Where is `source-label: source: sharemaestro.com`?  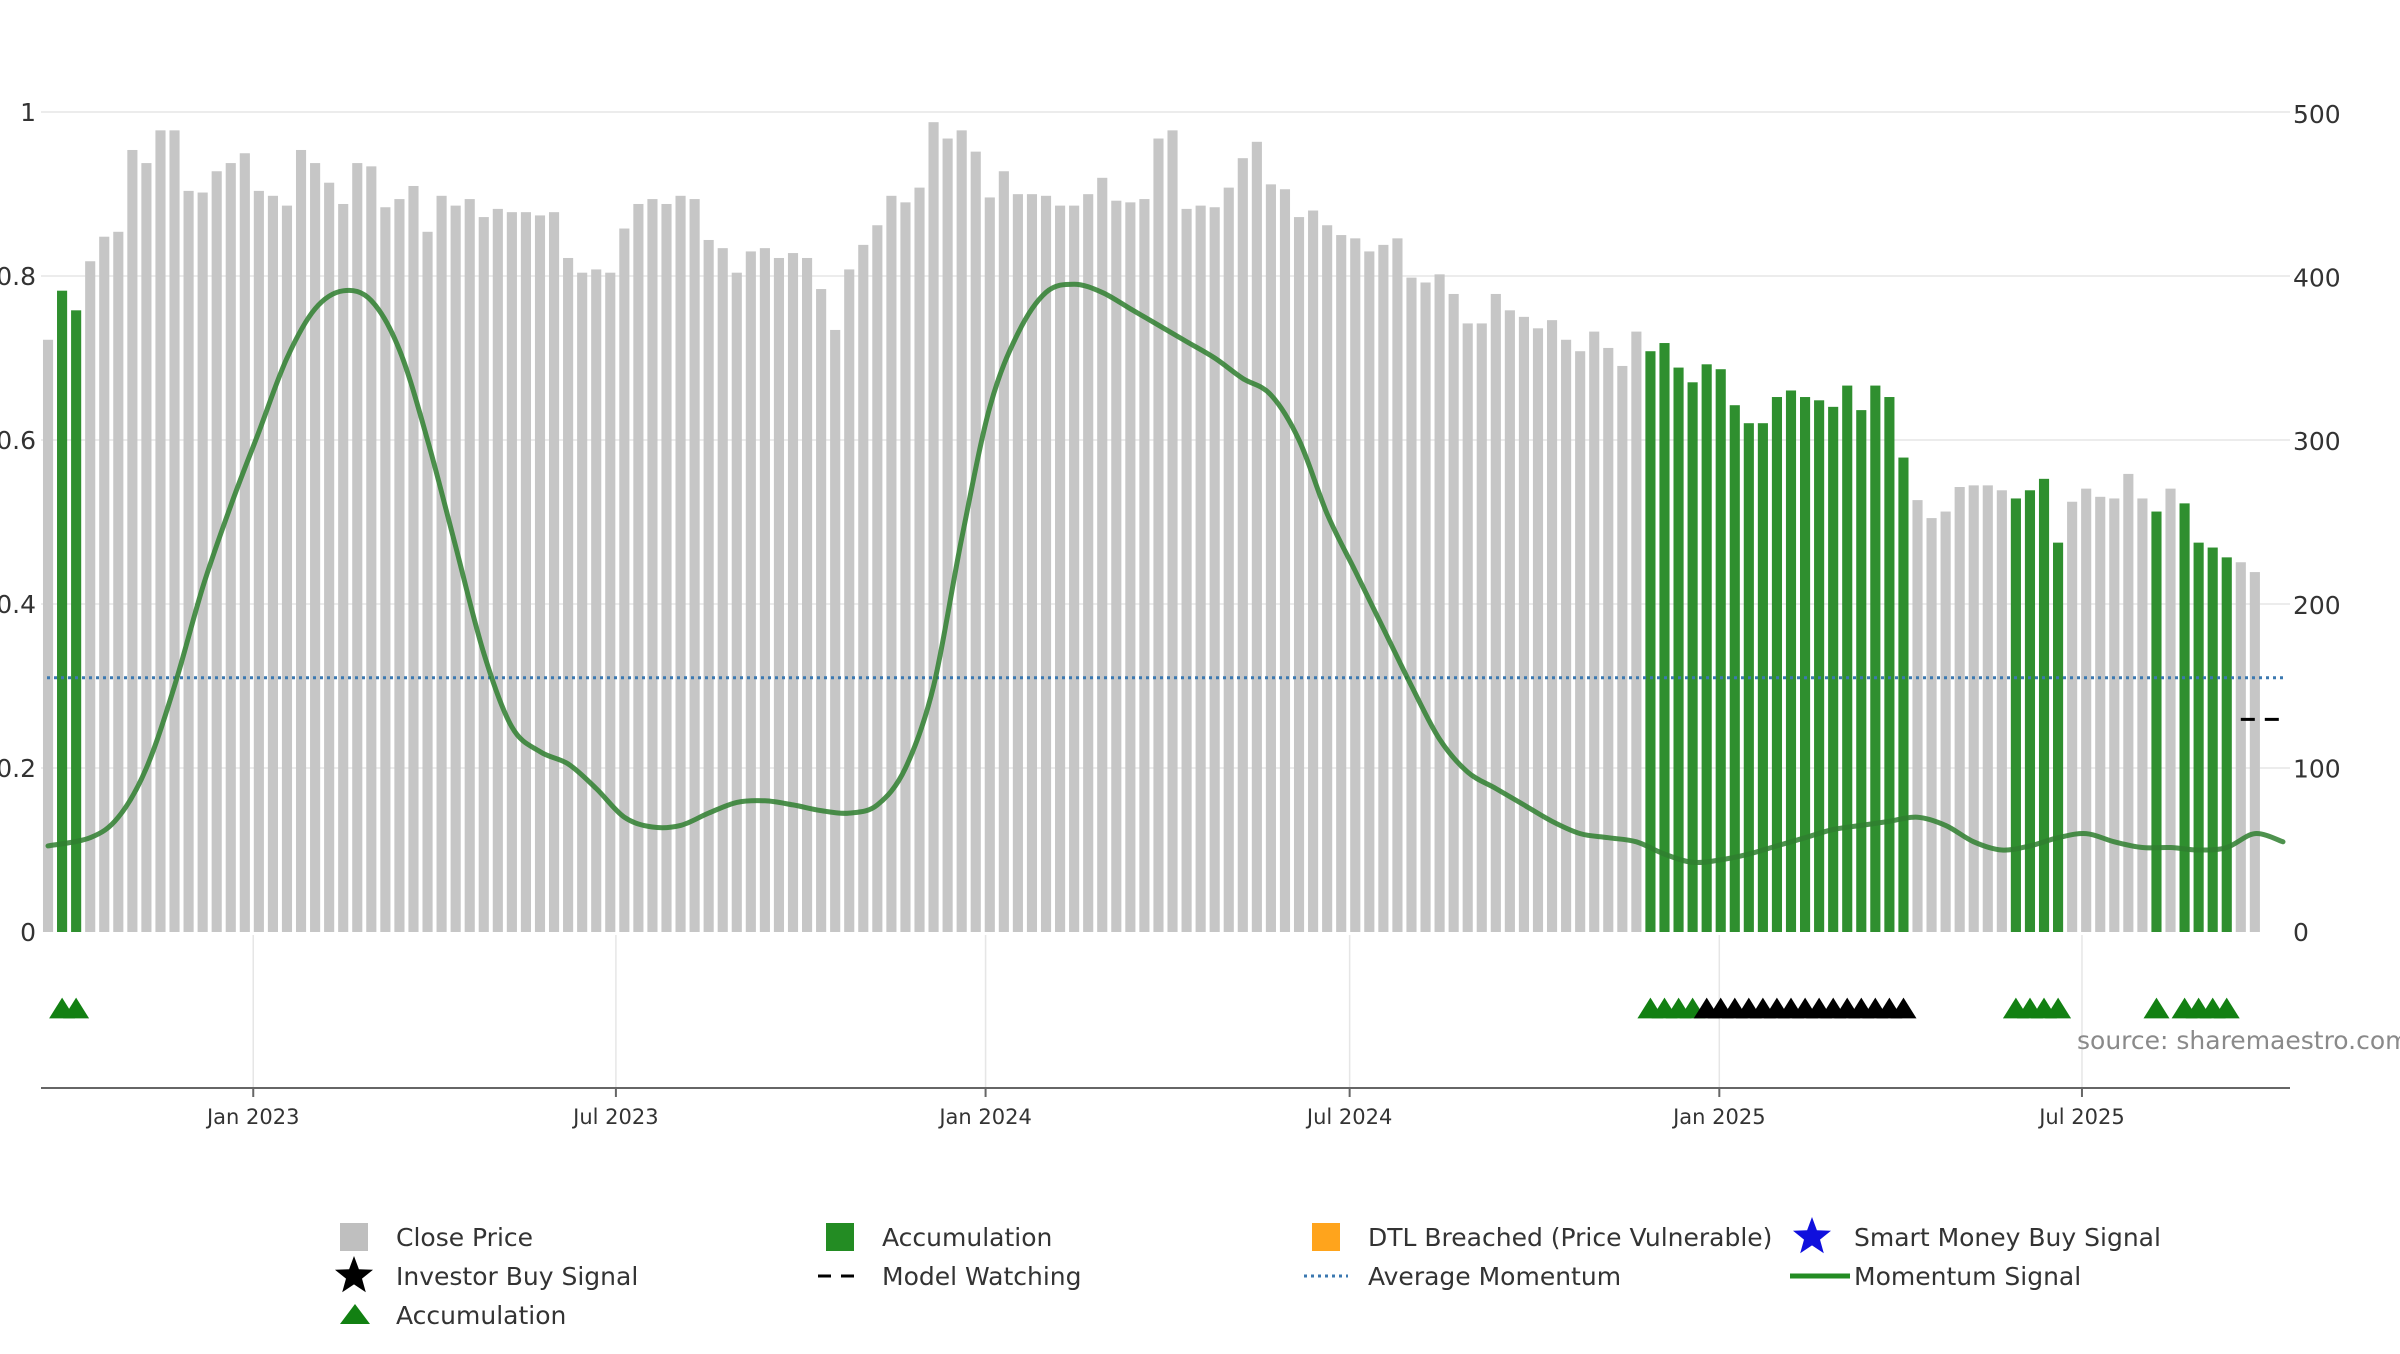 source-label: source: sharemaestro.com is located at coordinates (2238, 1040).